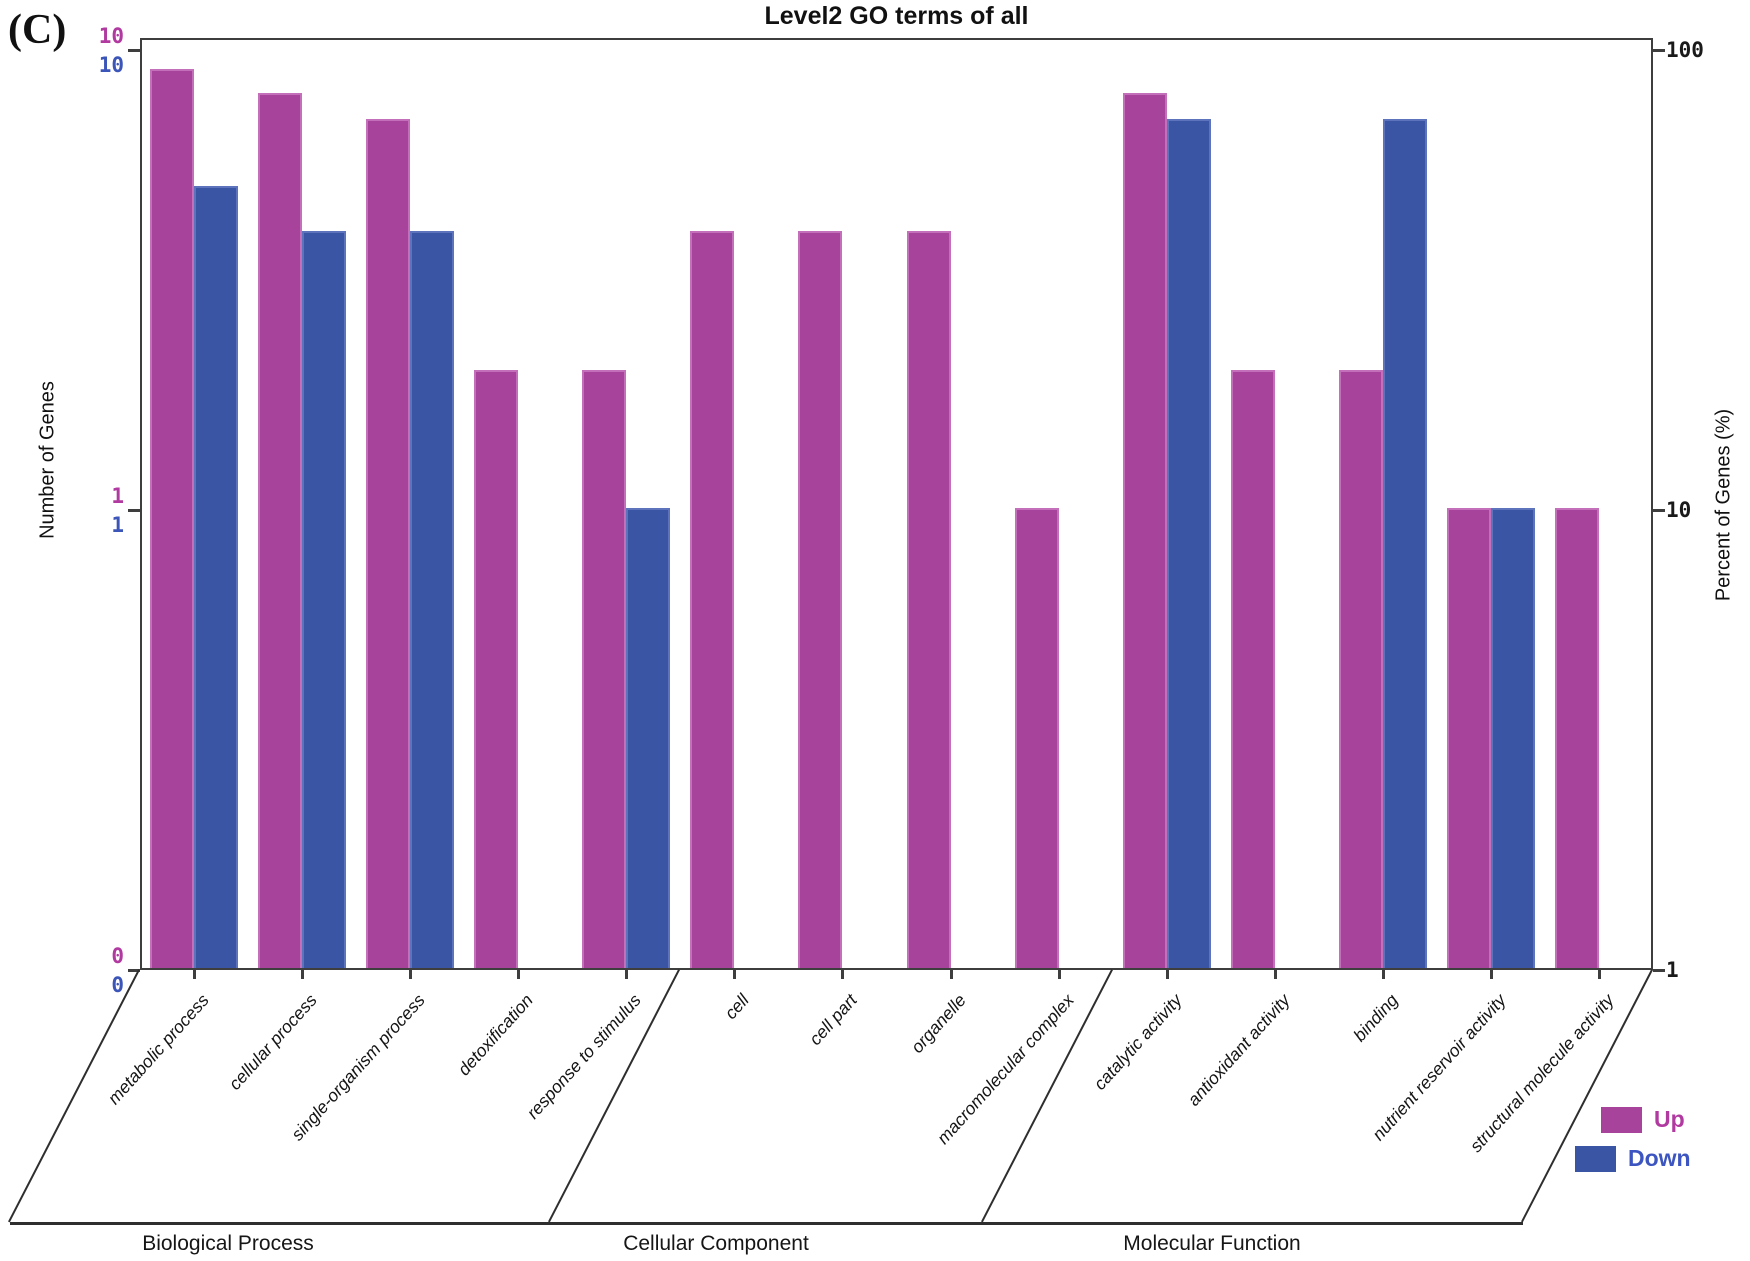 The width and height of the screenshot is (1750, 1261). What do you see at coordinates (1685, 50) in the screenshot?
I see `right-tick-label: 100` at bounding box center [1685, 50].